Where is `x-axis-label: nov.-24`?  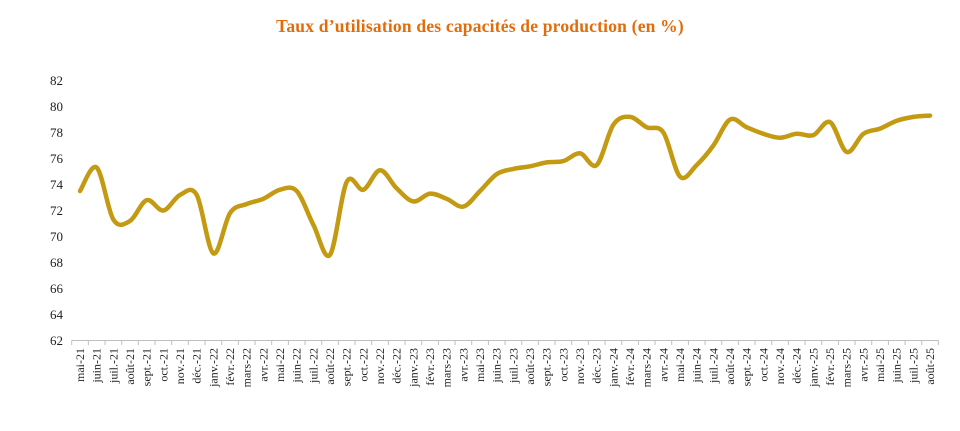 x-axis-label: nov.-24 is located at coordinates (780, 366).